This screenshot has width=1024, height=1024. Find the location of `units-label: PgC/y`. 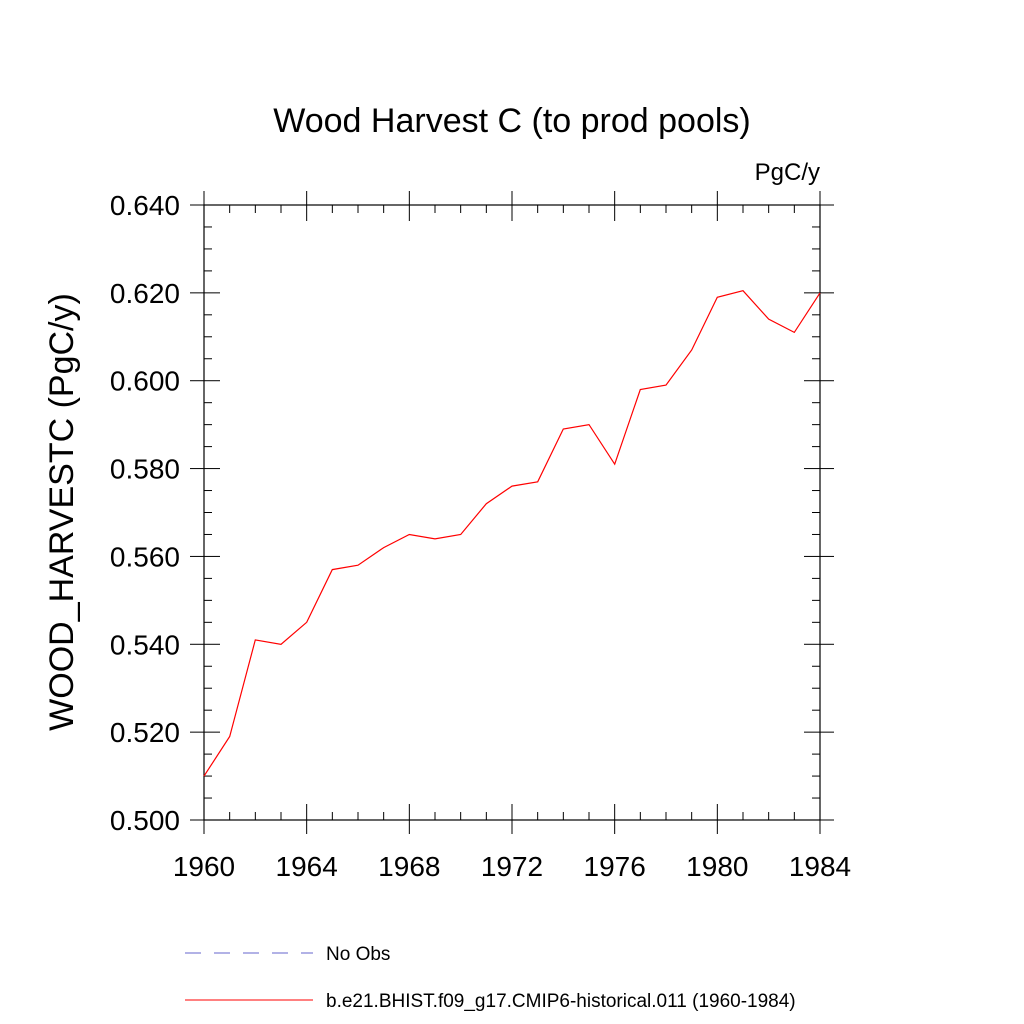

units-label: PgC/y is located at coordinates (787, 172).